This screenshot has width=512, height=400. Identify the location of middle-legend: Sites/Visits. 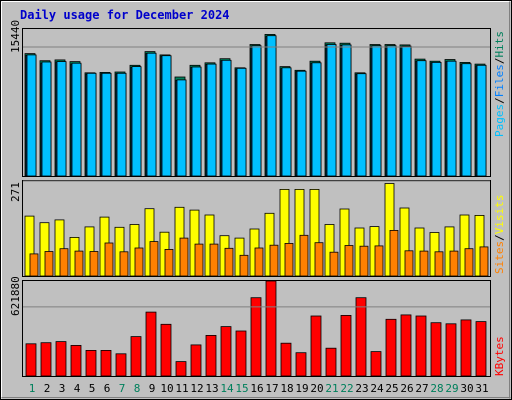
(499, 235).